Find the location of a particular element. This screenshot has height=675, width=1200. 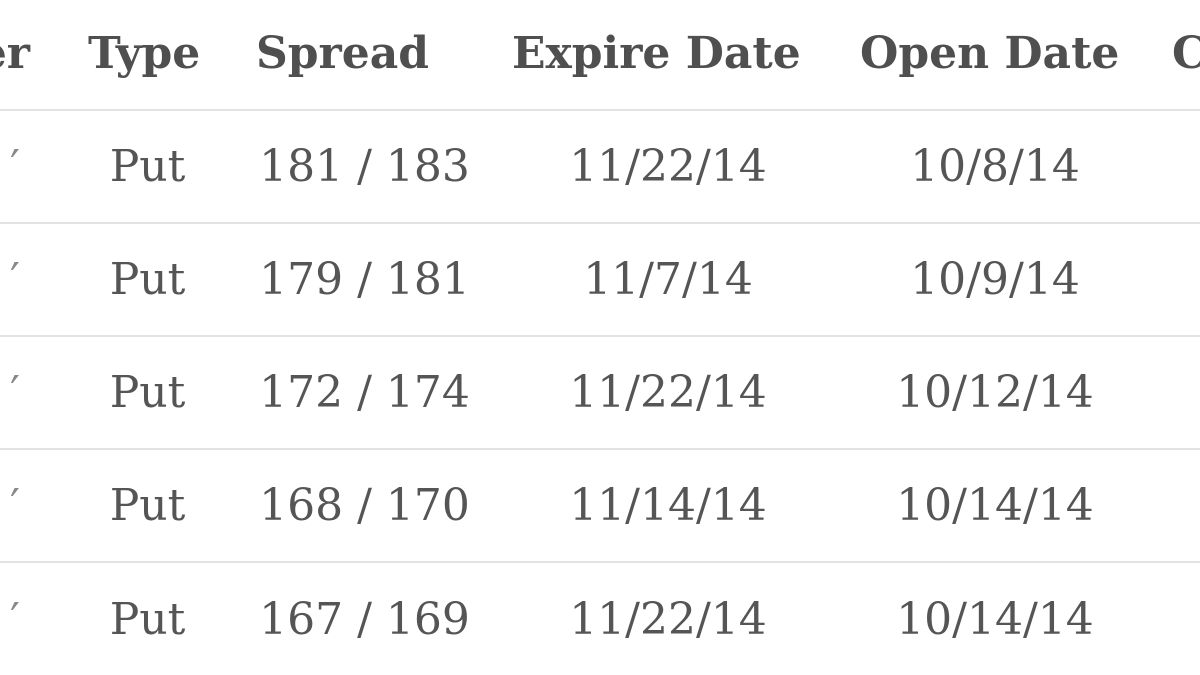

header-expire-date: Expire Date is located at coordinates (658, 54).